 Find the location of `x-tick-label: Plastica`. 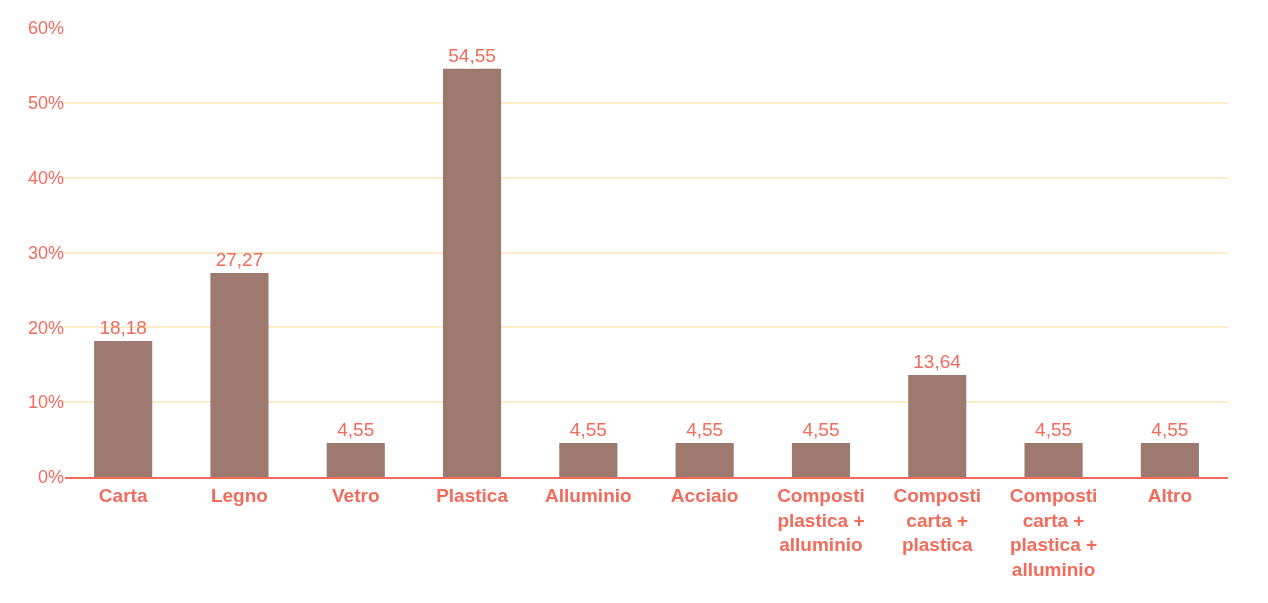

x-tick-label: Plastica is located at coordinates (472, 495).